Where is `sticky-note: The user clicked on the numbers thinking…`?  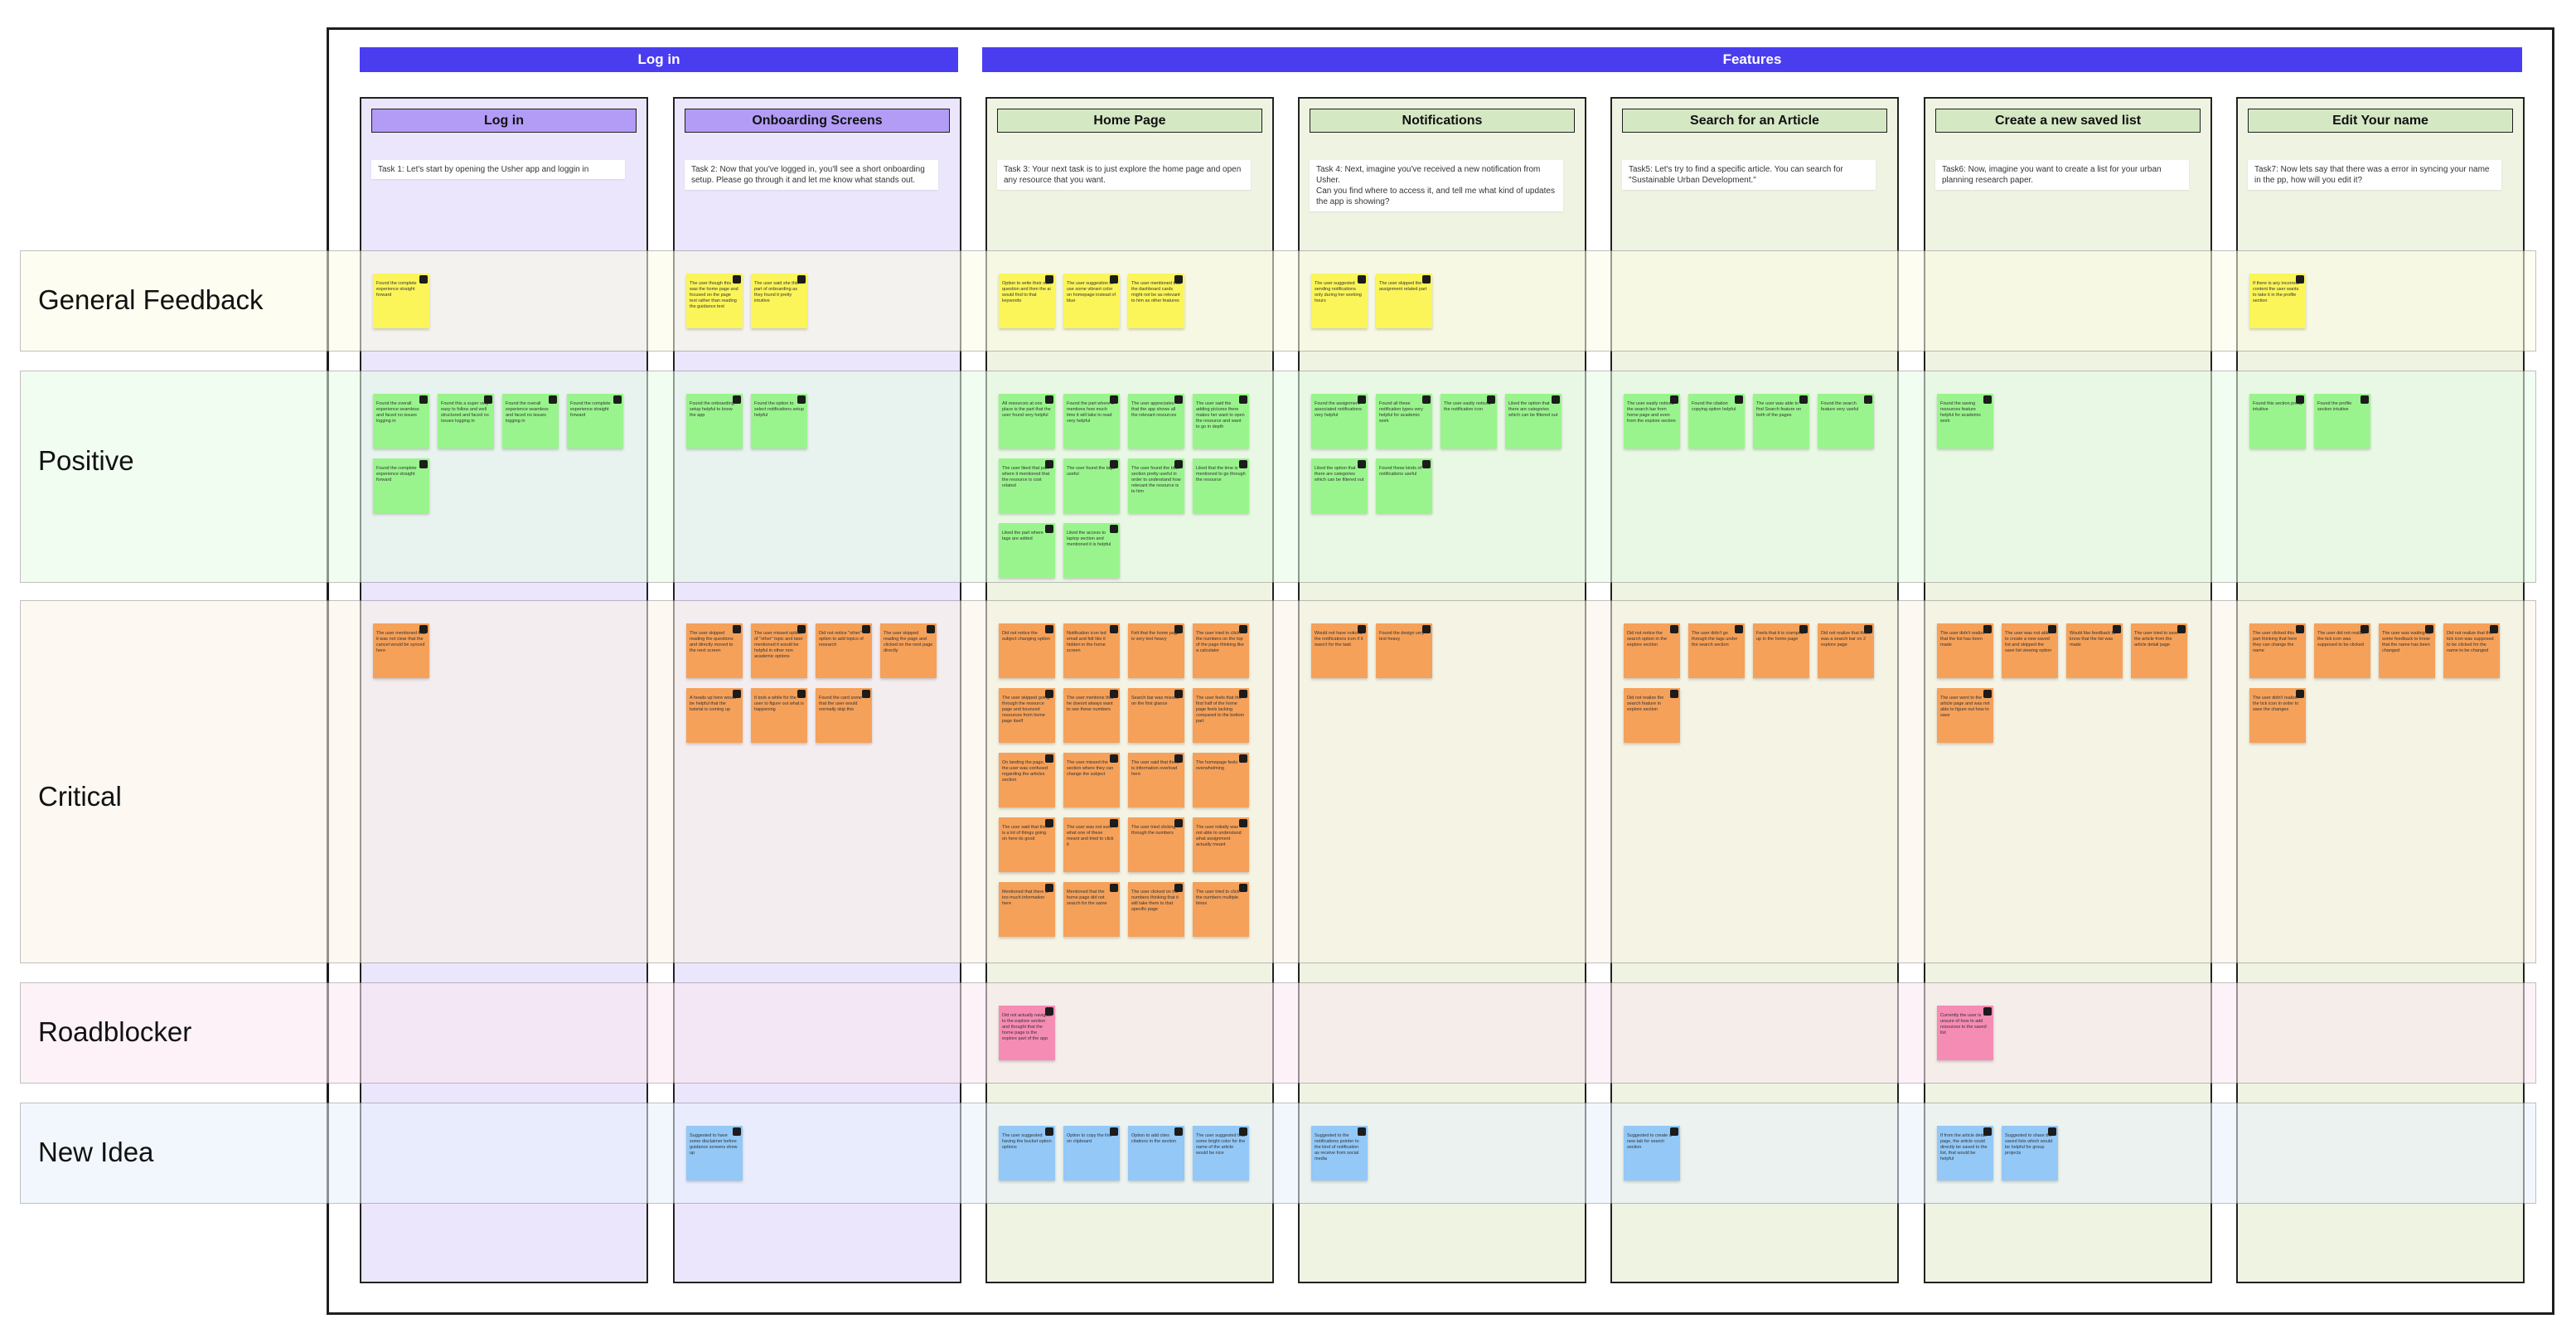
sticky-note: The user clicked on the numbers thinking… is located at coordinates (1156, 910).